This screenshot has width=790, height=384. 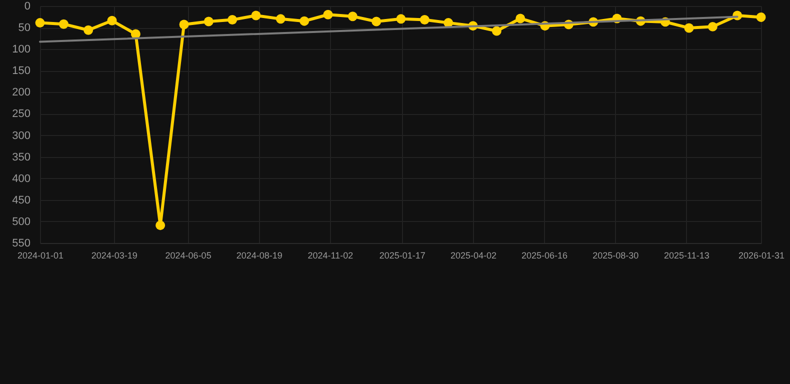 I want to click on x-tick-label: 2025-01-17, so click(x=402, y=255).